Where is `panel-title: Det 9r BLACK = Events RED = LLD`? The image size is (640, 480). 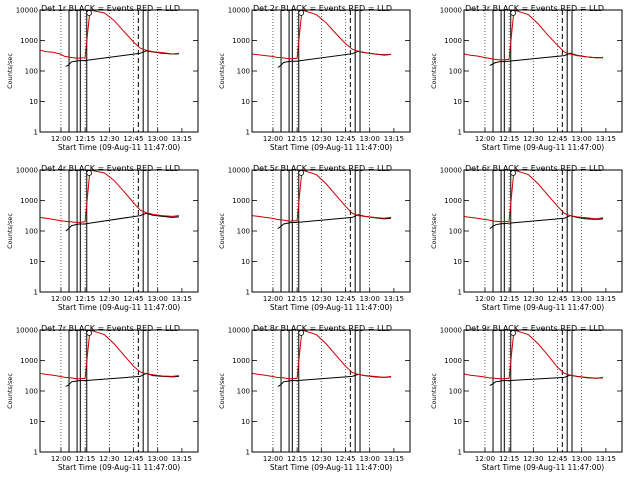
panel-title: Det 9r BLACK = Events RED = LLD is located at coordinates (534, 328).